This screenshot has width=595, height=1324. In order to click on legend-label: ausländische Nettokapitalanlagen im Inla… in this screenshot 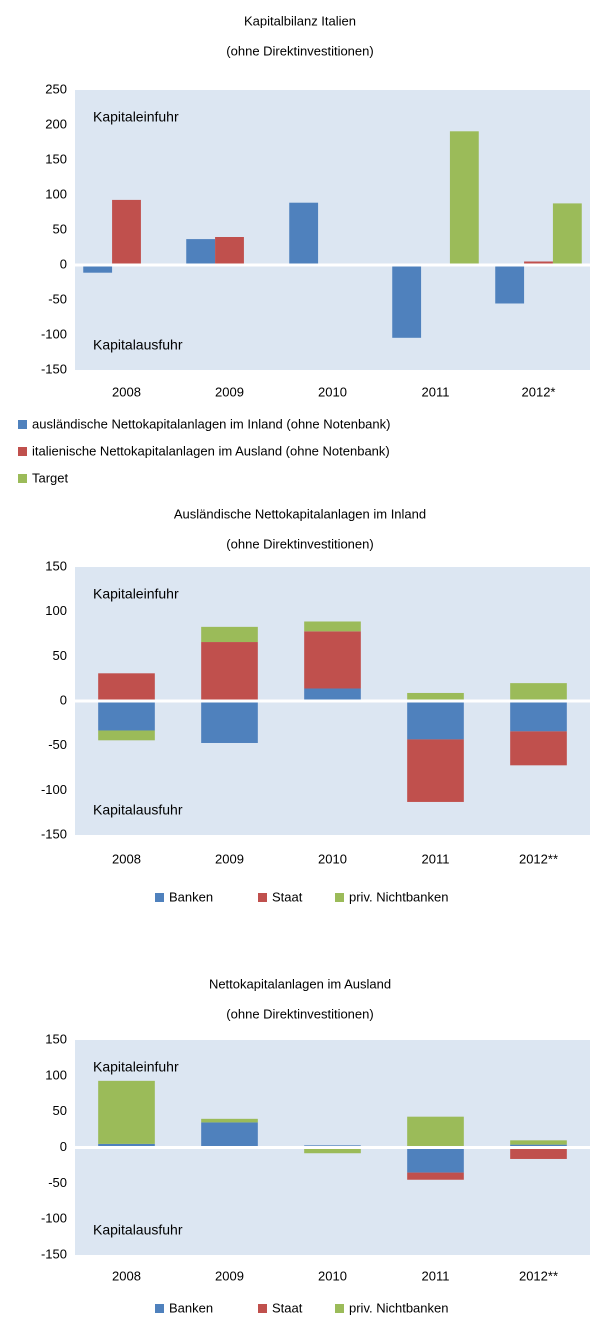, I will do `click(211, 423)`.